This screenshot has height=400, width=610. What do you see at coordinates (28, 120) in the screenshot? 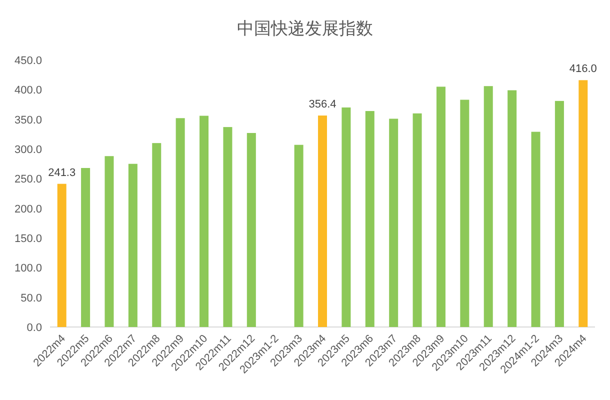
I see `y-tick-label: 350.0` at bounding box center [28, 120].